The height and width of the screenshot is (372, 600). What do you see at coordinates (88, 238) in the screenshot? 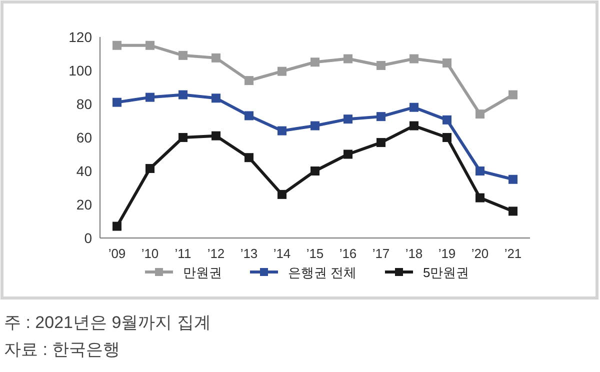
I see `y-tick-label: 0` at bounding box center [88, 238].